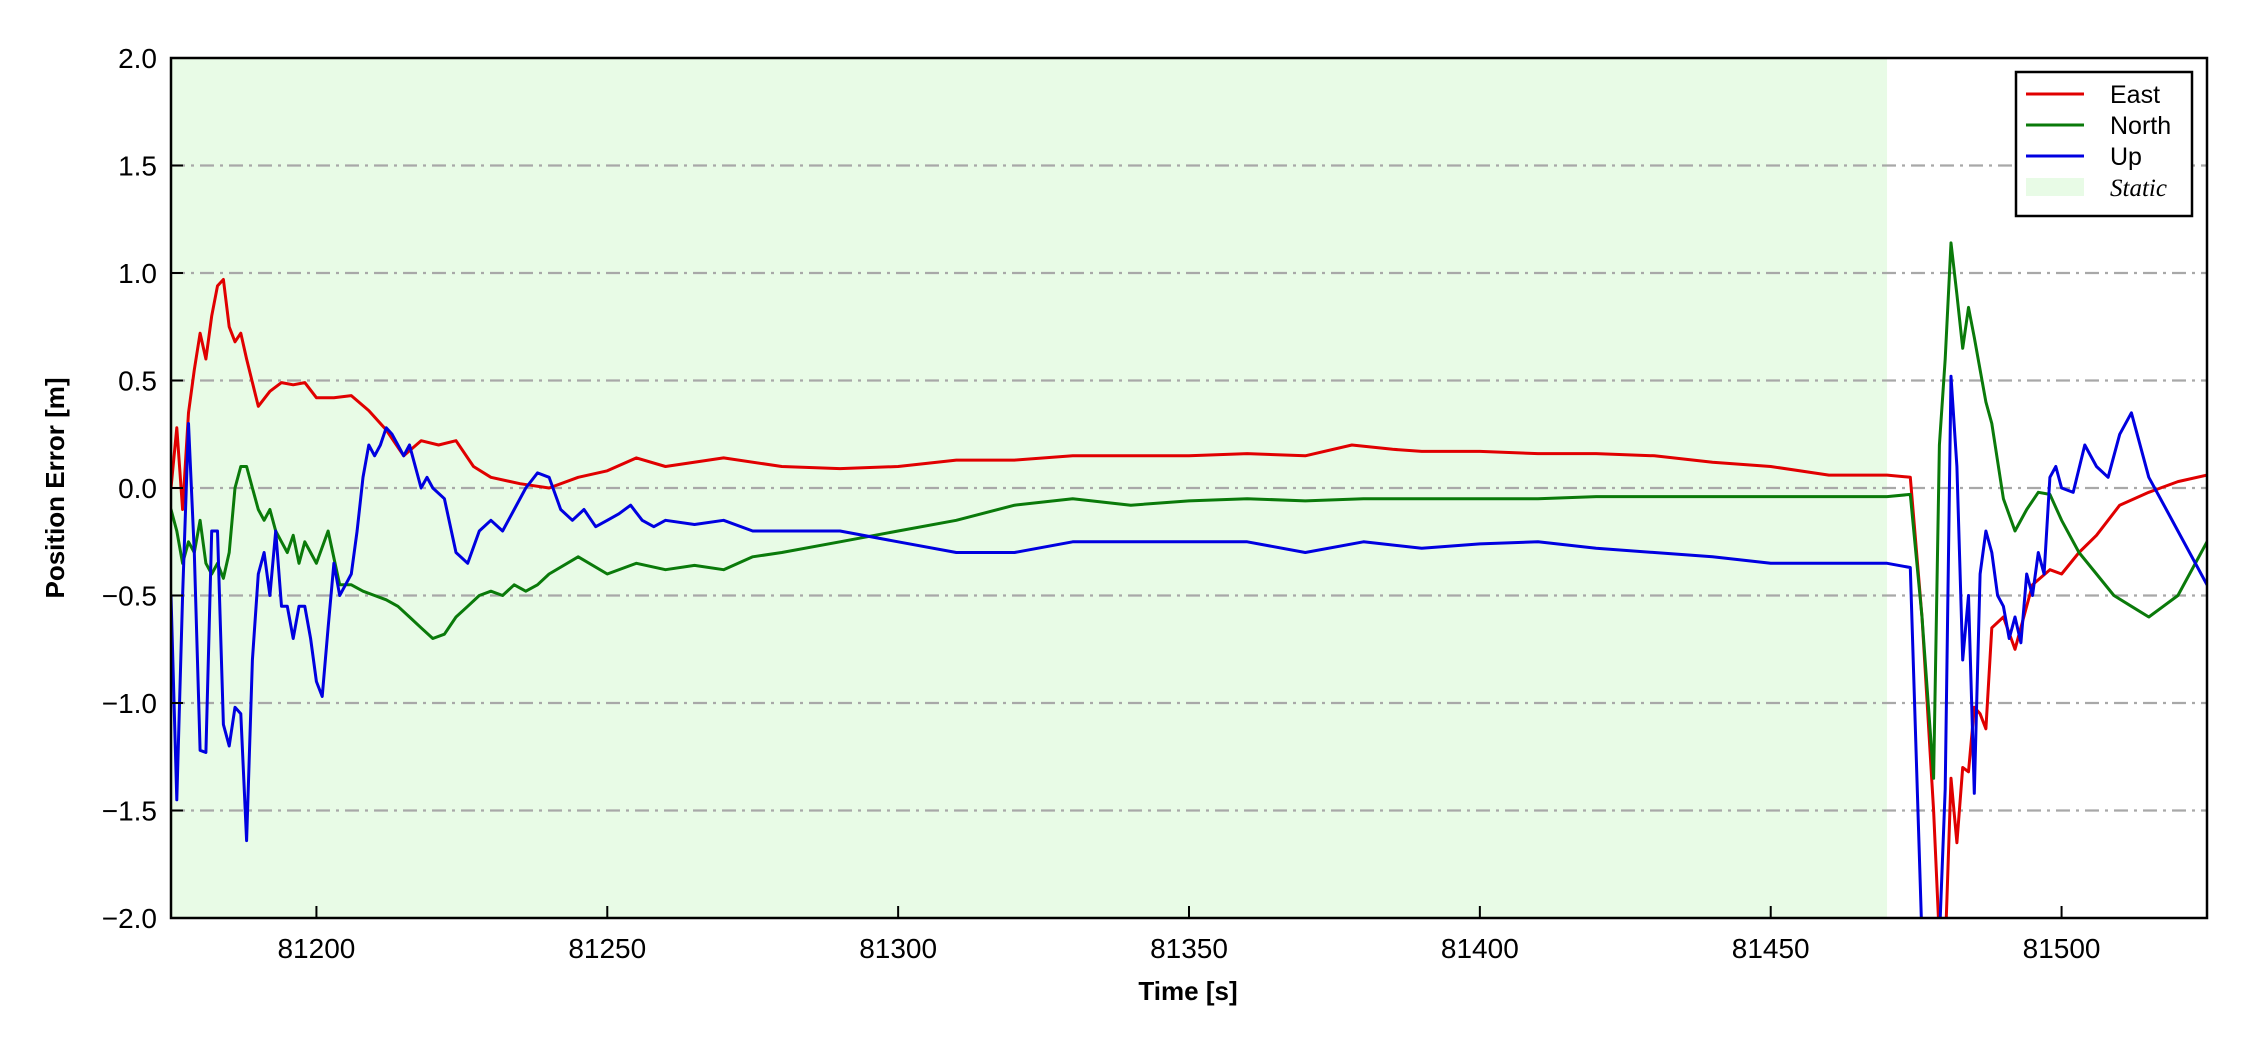  I want to click on x-tick-label: 81350, so click(1189, 948).